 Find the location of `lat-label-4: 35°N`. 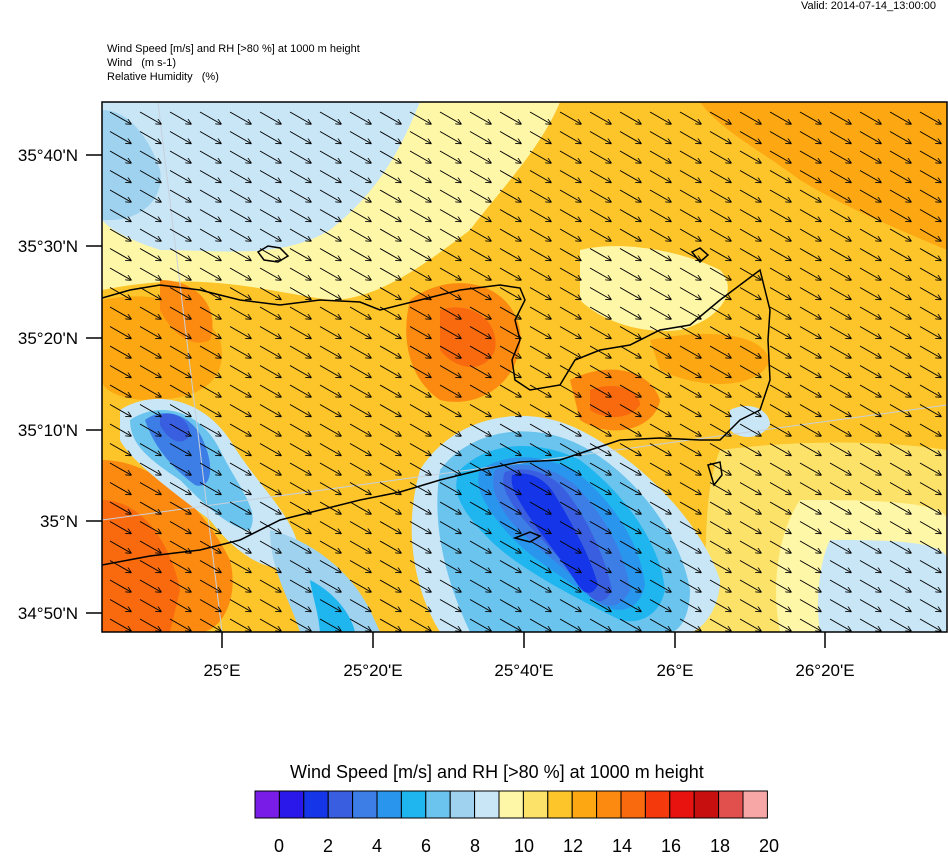

lat-label-4: 35°N is located at coordinates (59, 521).